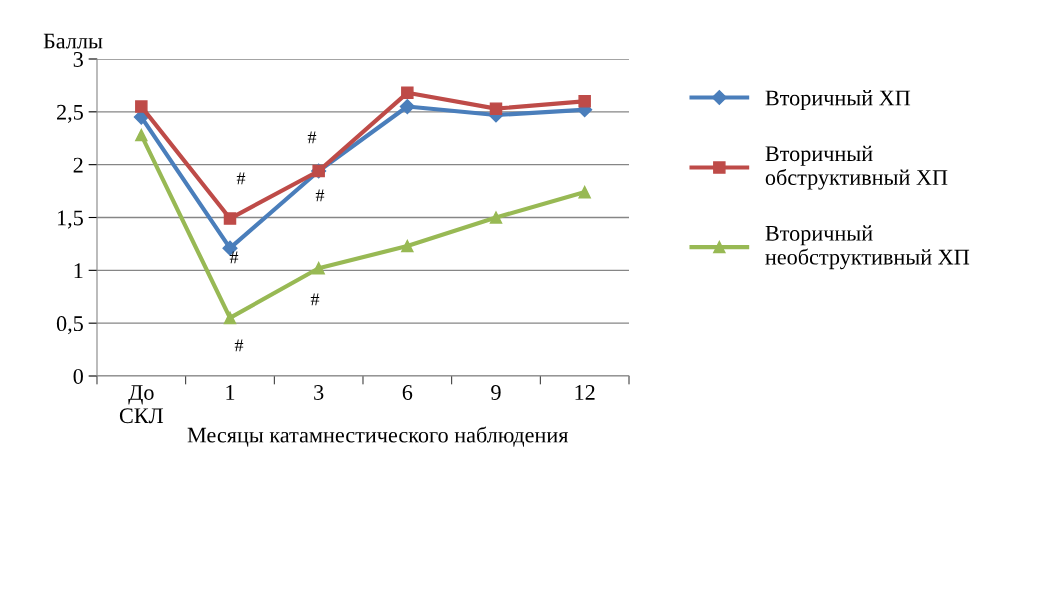 The width and height of the screenshot is (1060, 614). I want to click on x-tick-label: 9, so click(496, 392).